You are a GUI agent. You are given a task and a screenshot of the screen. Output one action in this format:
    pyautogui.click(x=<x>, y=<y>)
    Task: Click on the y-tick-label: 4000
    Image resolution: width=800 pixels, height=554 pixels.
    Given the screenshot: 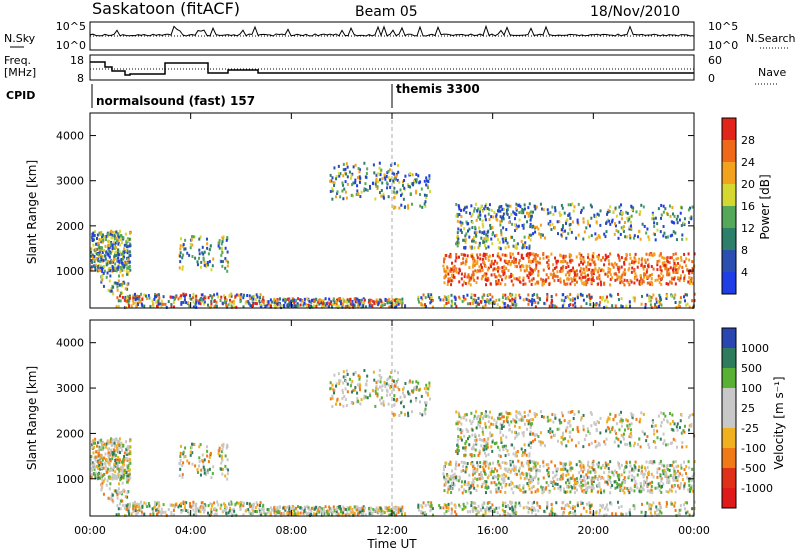 What is the action you would take?
    pyautogui.click(x=70, y=136)
    